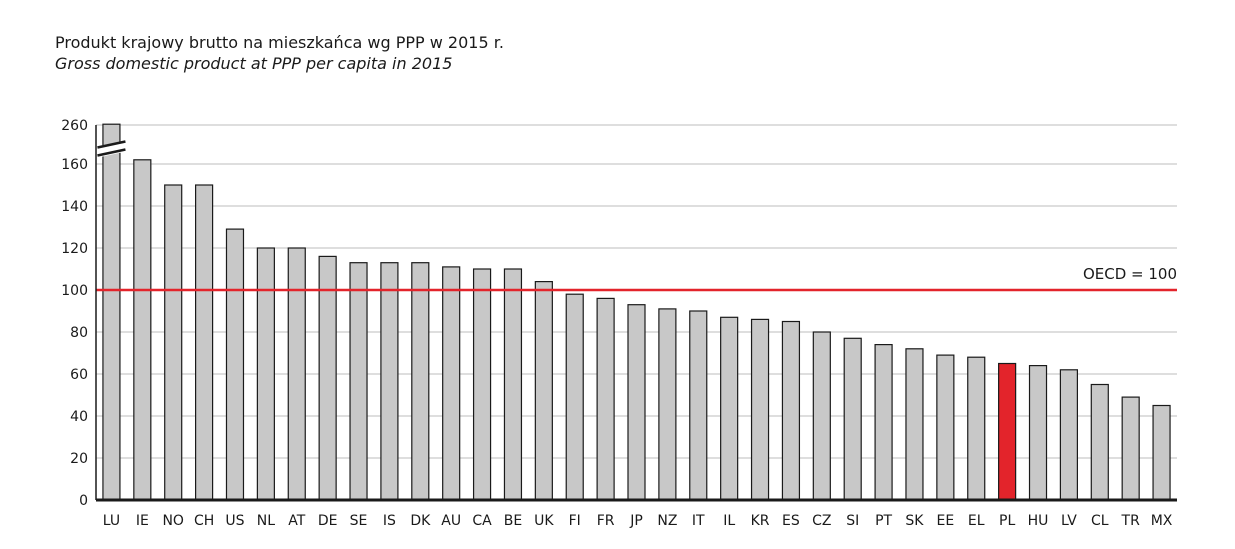 The width and height of the screenshot is (1235, 549). What do you see at coordinates (358, 381) in the screenshot?
I see `bar-SE` at bounding box center [358, 381].